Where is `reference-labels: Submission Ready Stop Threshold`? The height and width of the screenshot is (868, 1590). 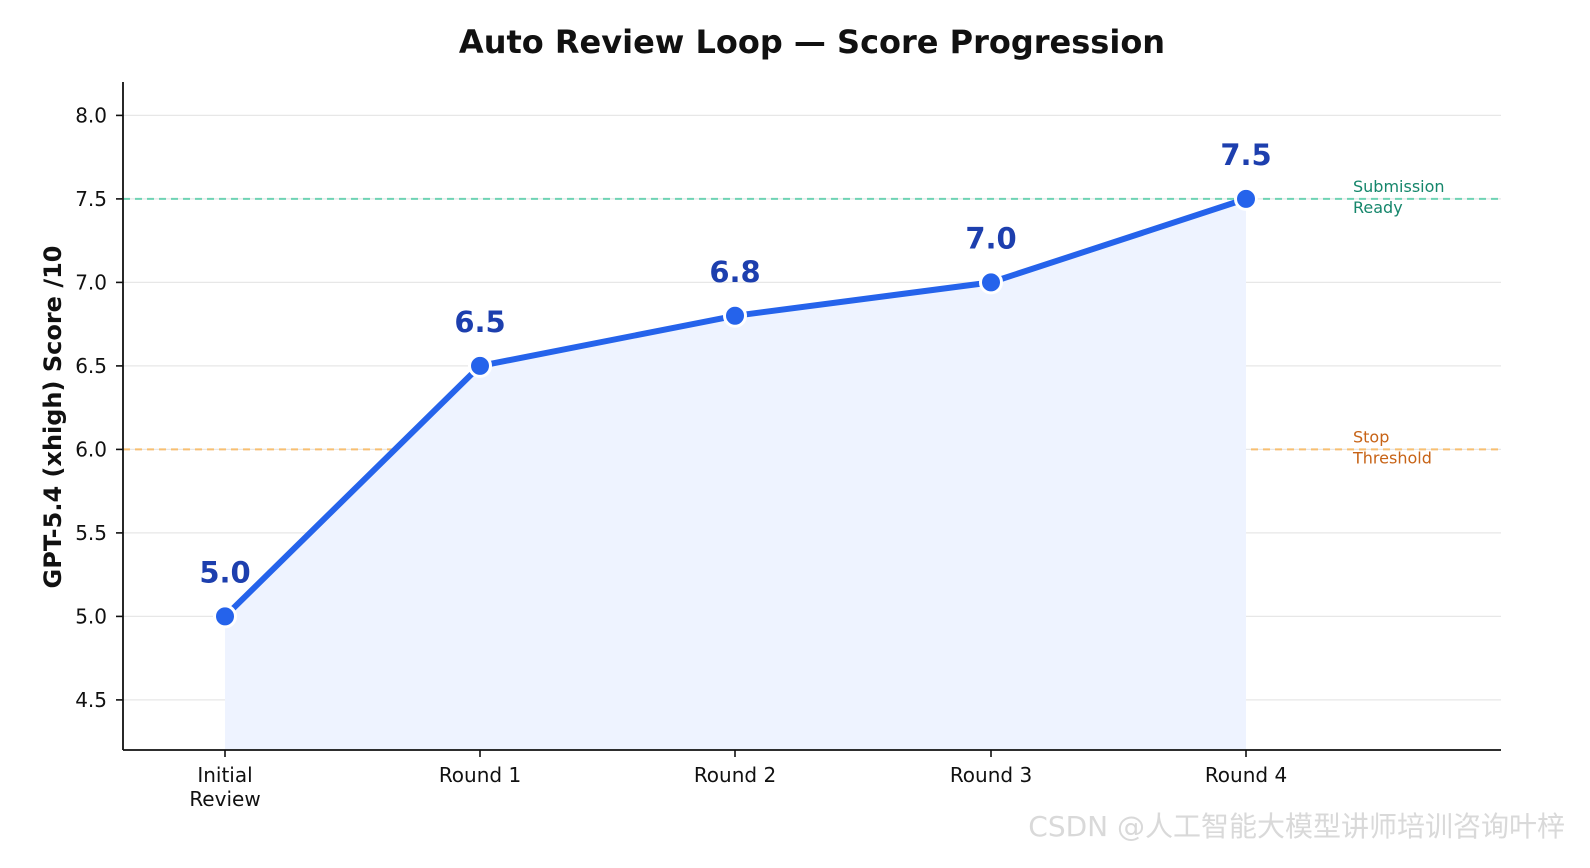
reference-labels: Submission Ready Stop Threshold is located at coordinates (1398, 322).